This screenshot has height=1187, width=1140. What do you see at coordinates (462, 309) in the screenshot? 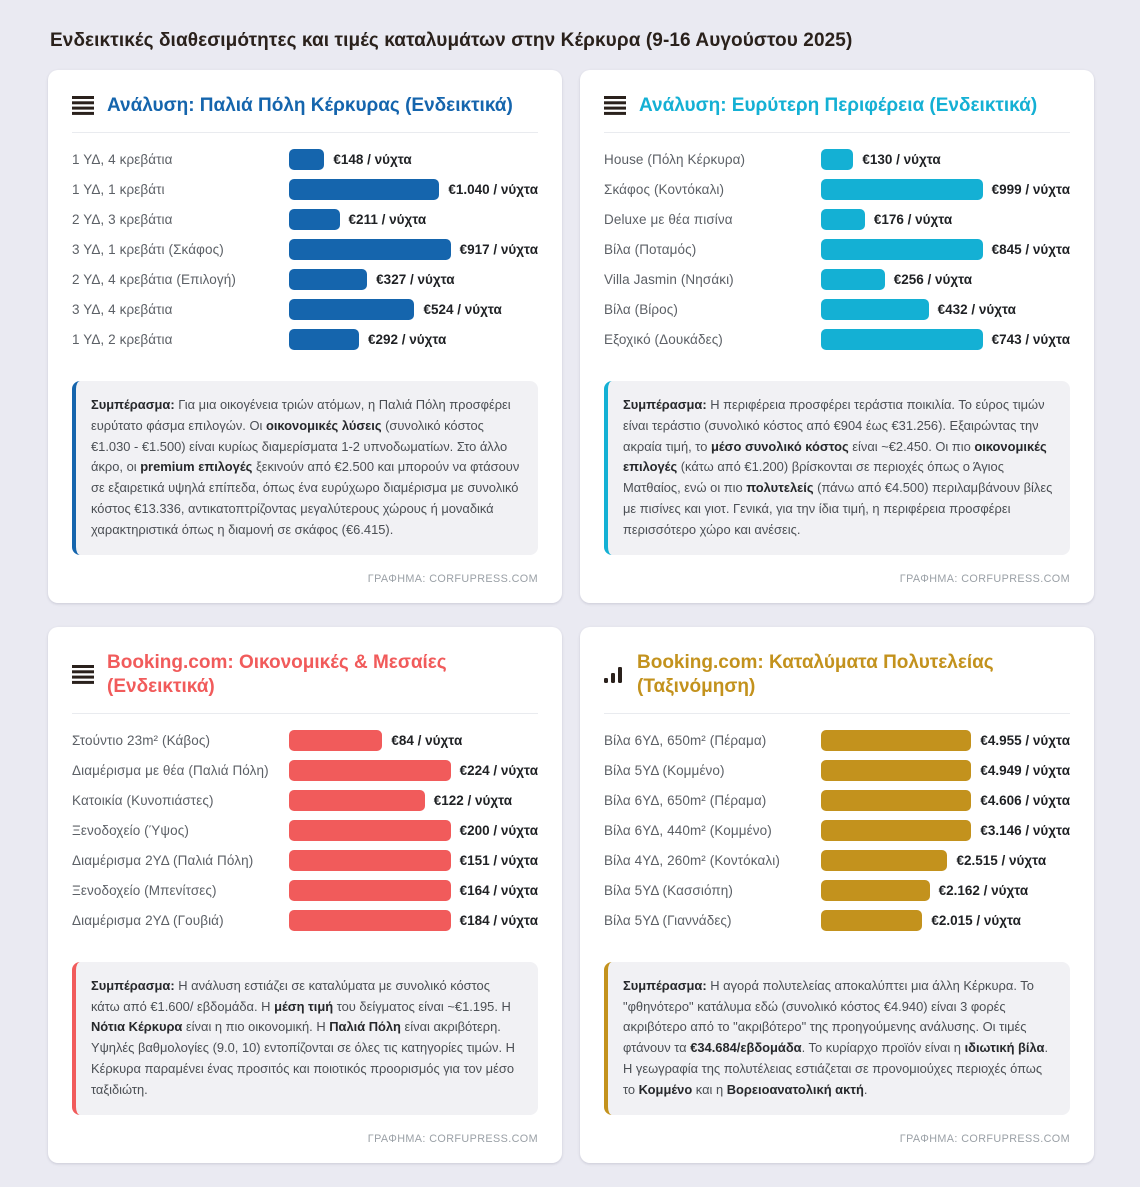
I see `bar-value-label: €524 / νύχτα` at bounding box center [462, 309].